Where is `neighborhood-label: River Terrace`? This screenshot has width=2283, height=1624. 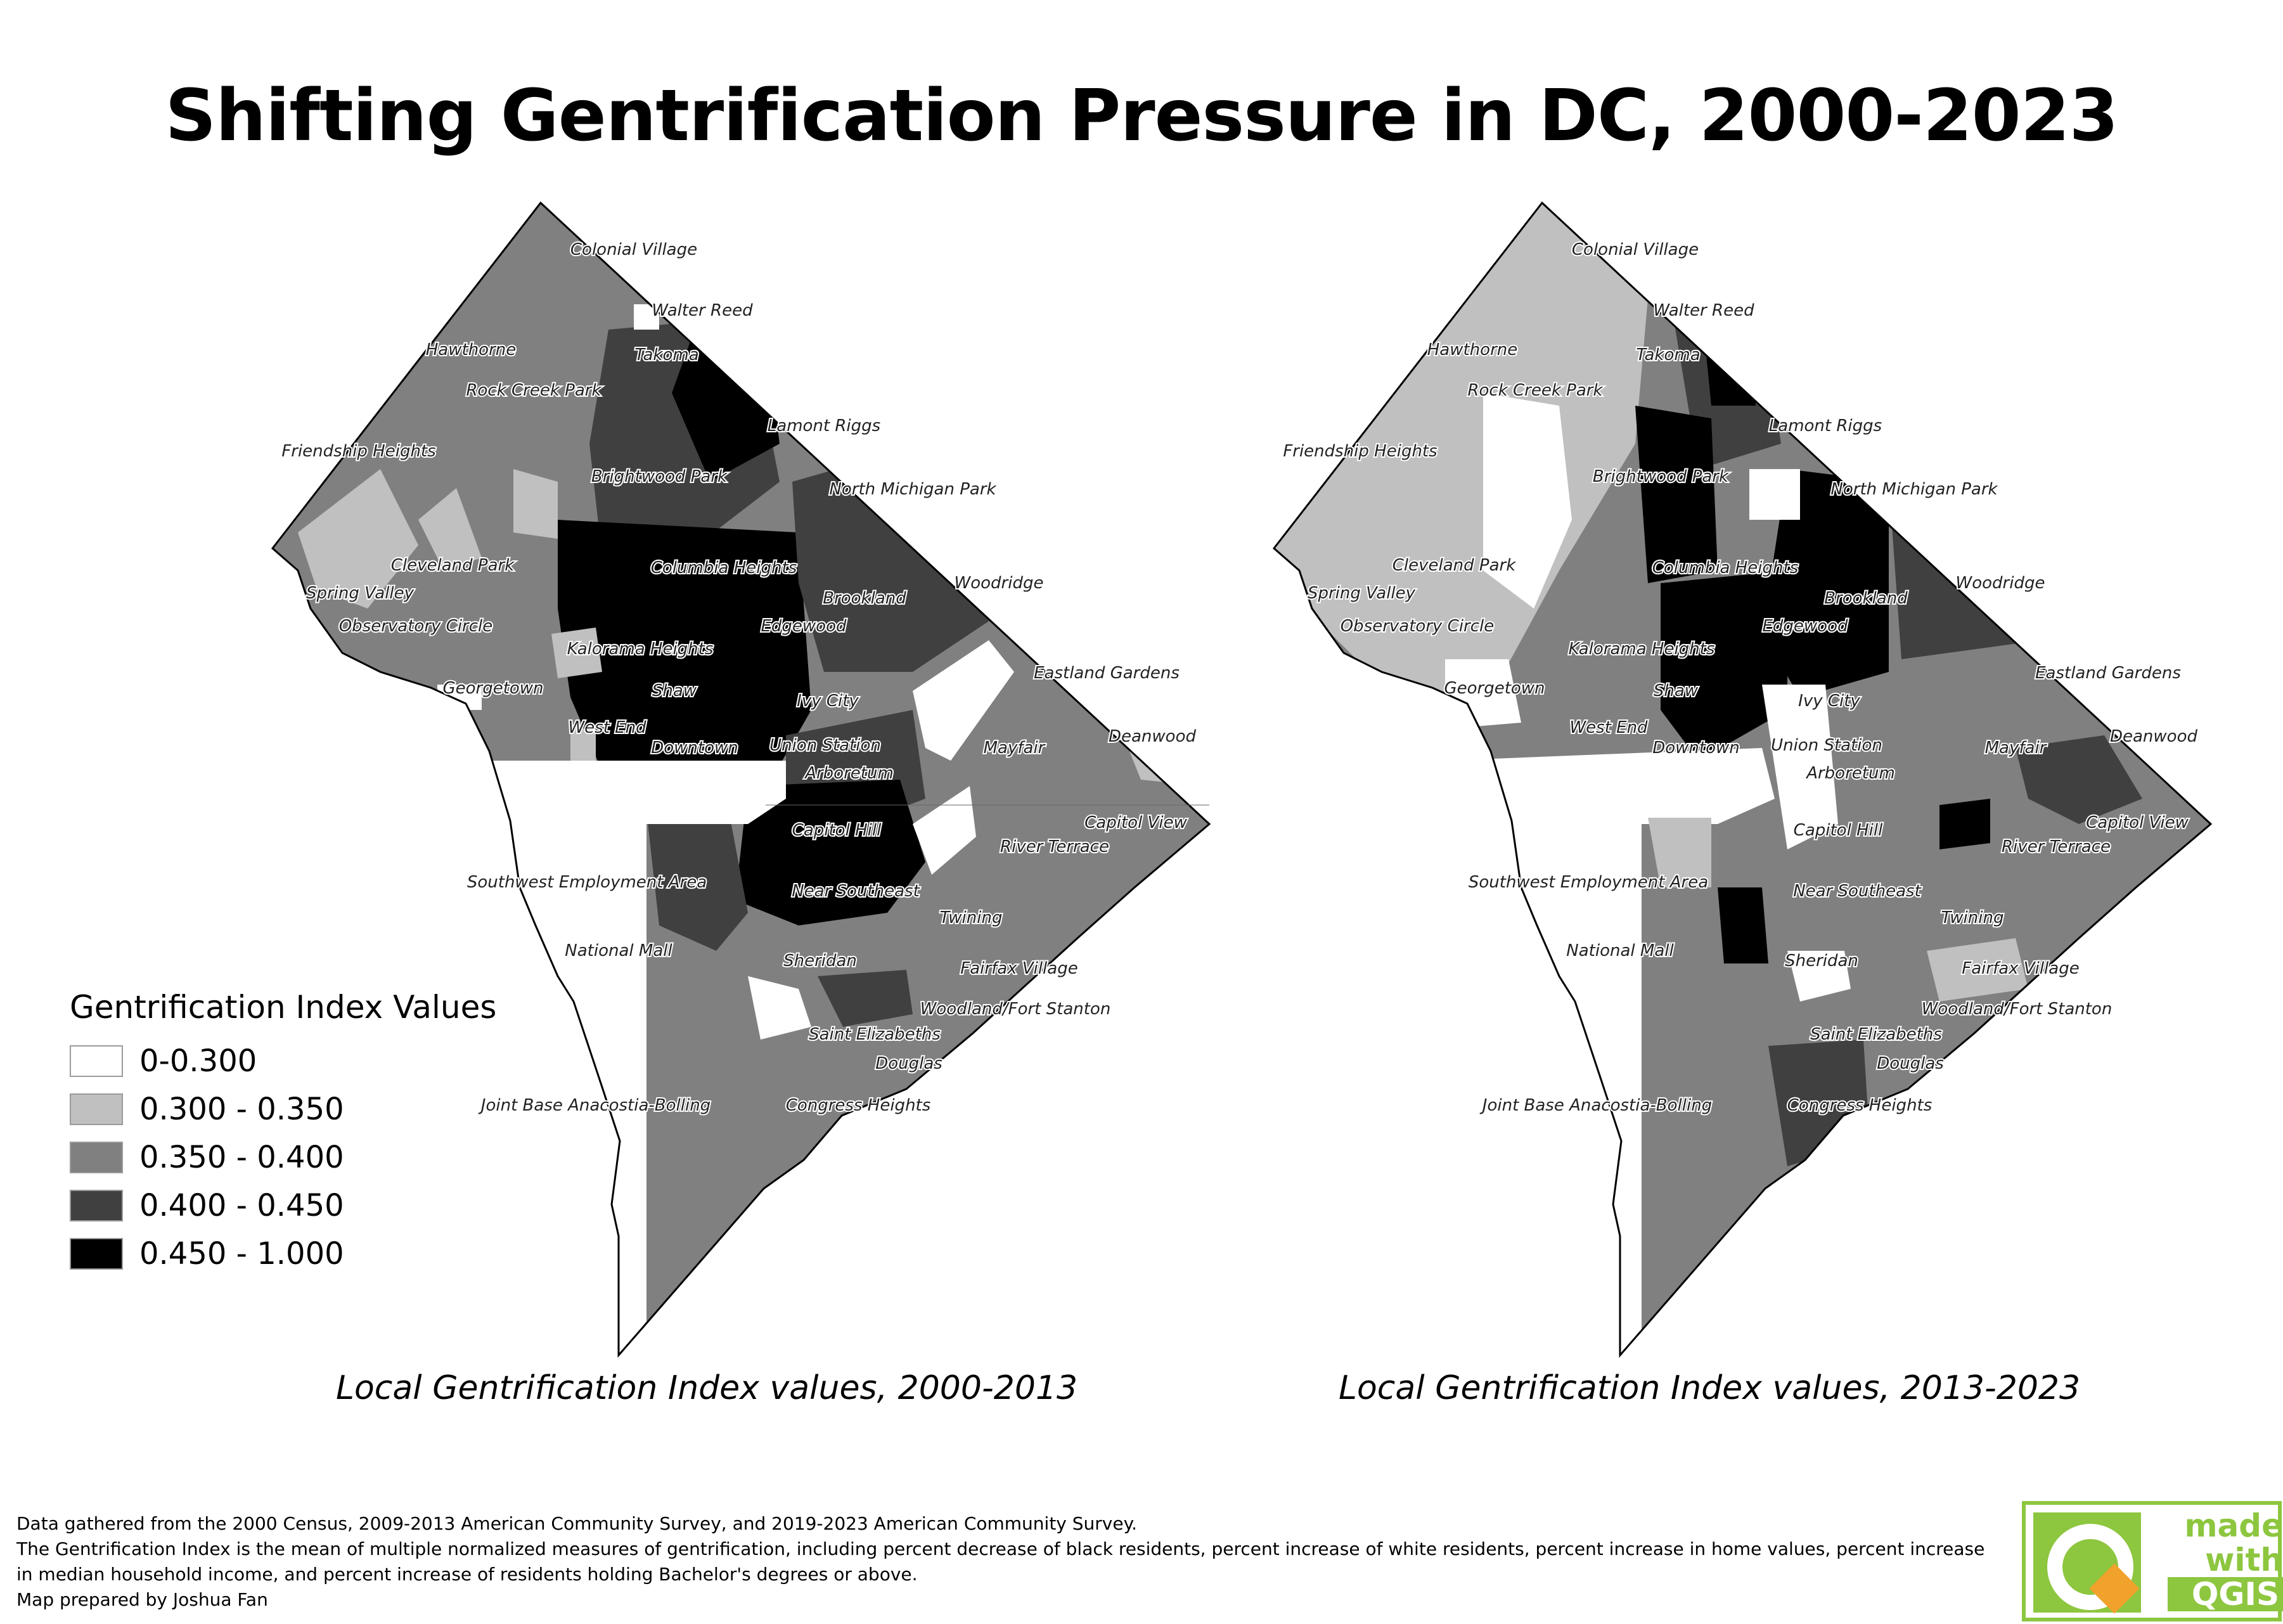 neighborhood-label: River Terrace is located at coordinates (2056, 847).